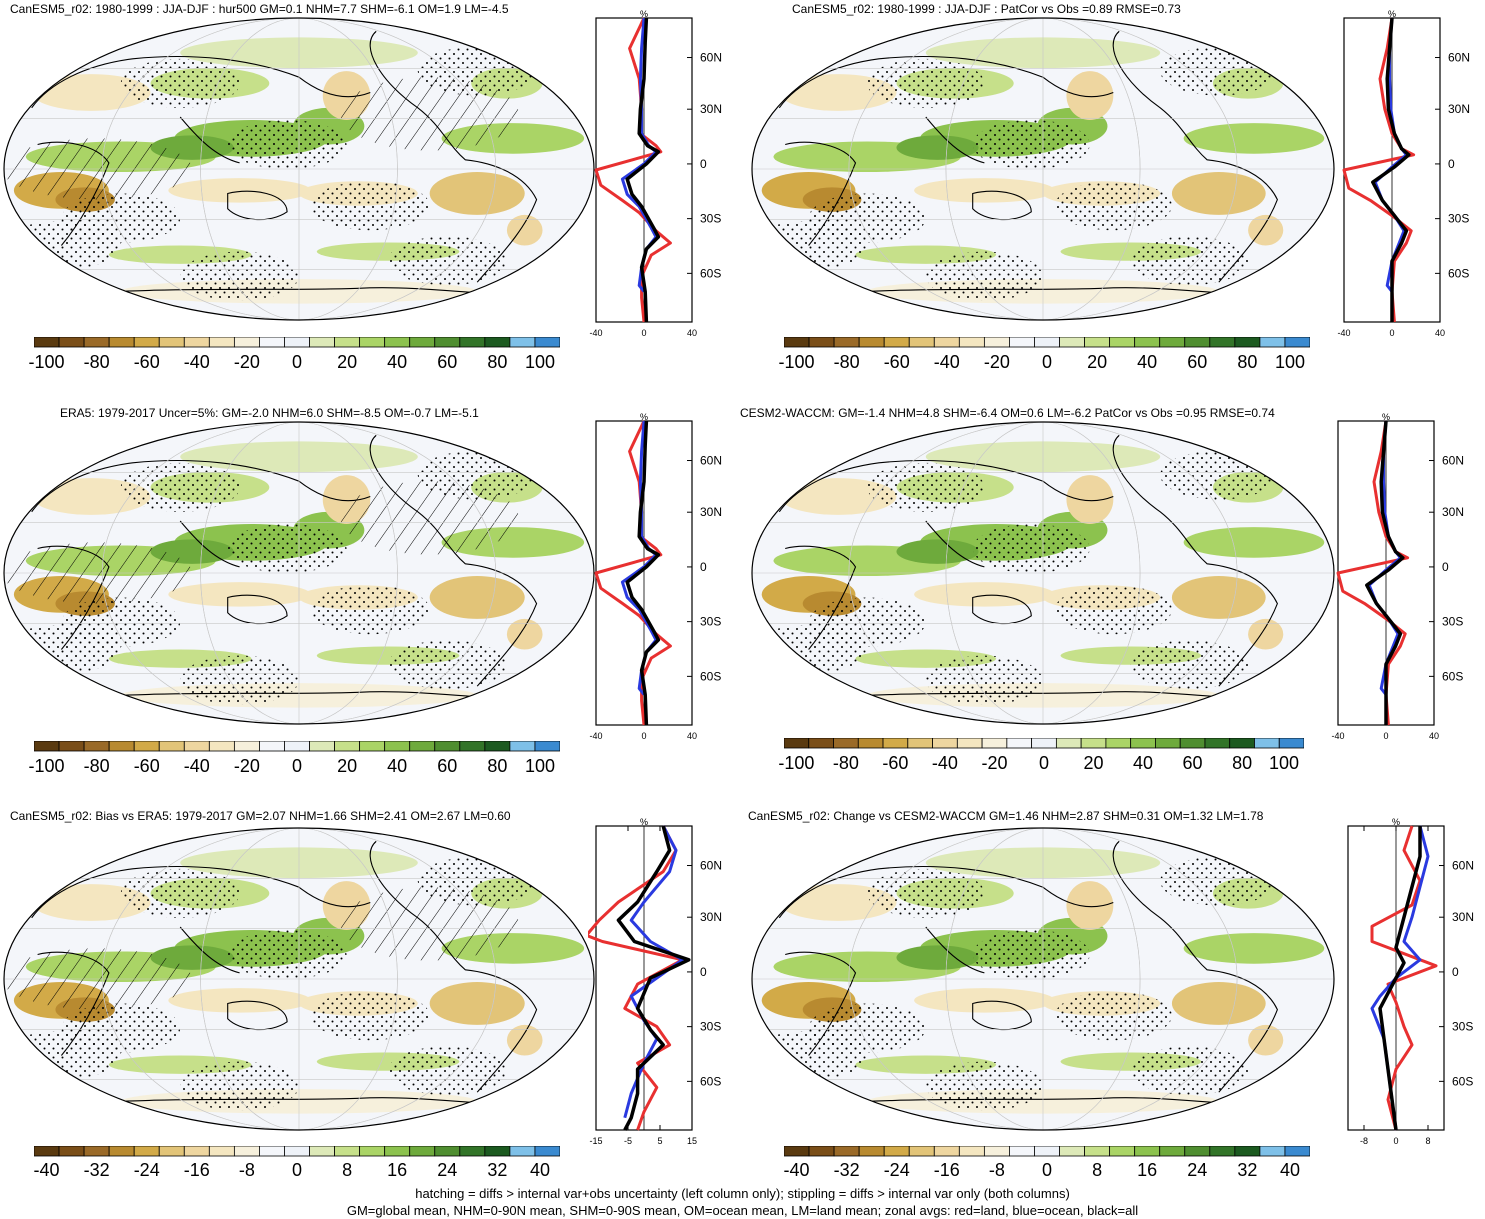 This screenshot has width=1485, height=1219. Describe the element at coordinates (147, 362) in the screenshot. I see `colorbar-tick-label: -60` at that location.